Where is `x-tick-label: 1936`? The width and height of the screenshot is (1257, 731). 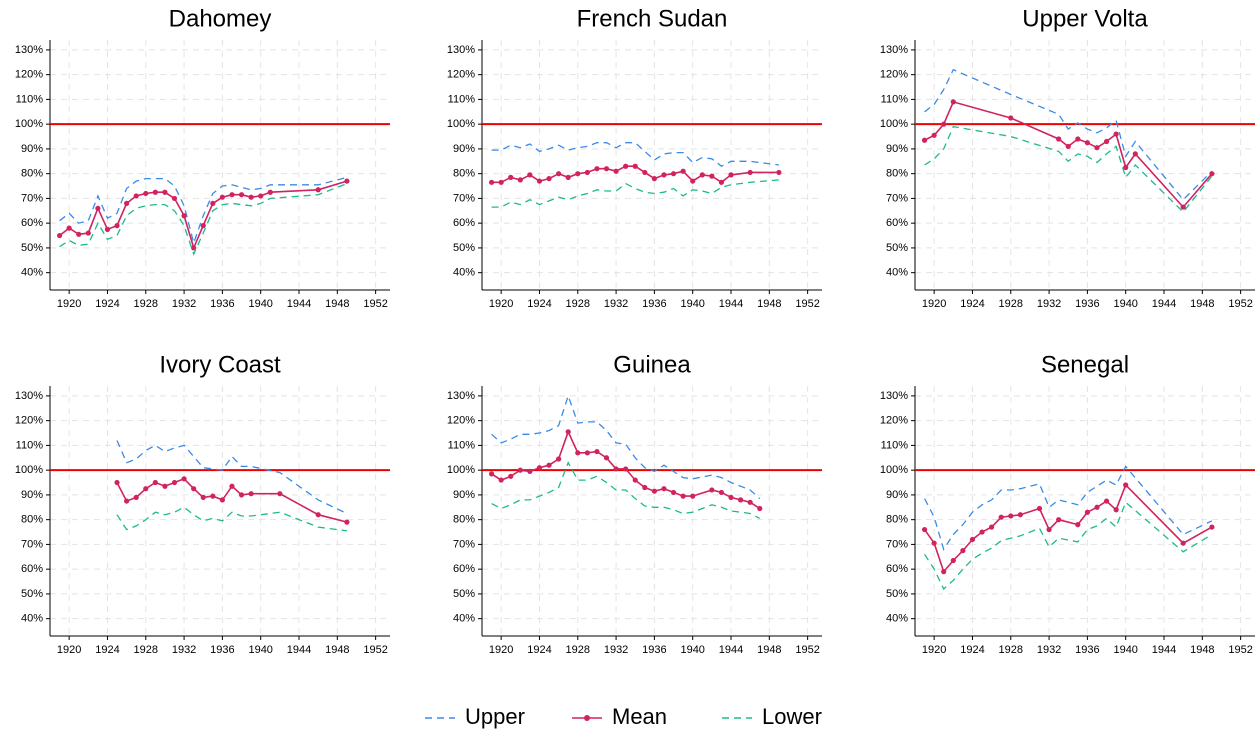
x-tick-label: 1936 is located at coordinates (222, 304).